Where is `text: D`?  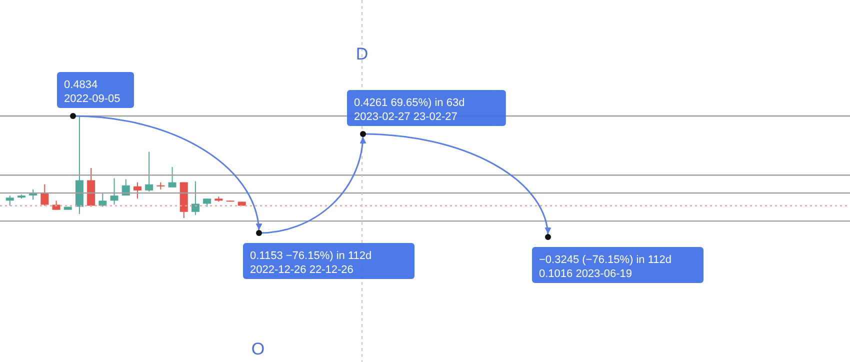
text: D is located at coordinates (362, 54).